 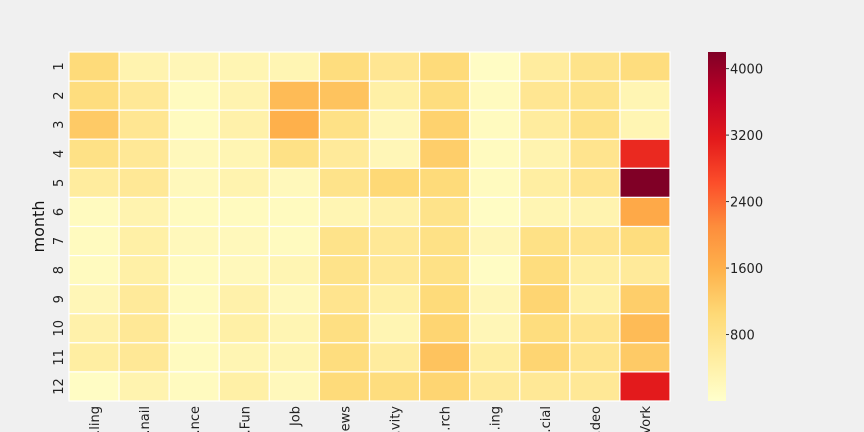 I want to click on y-tick-label: 2, so click(x=59, y=95).